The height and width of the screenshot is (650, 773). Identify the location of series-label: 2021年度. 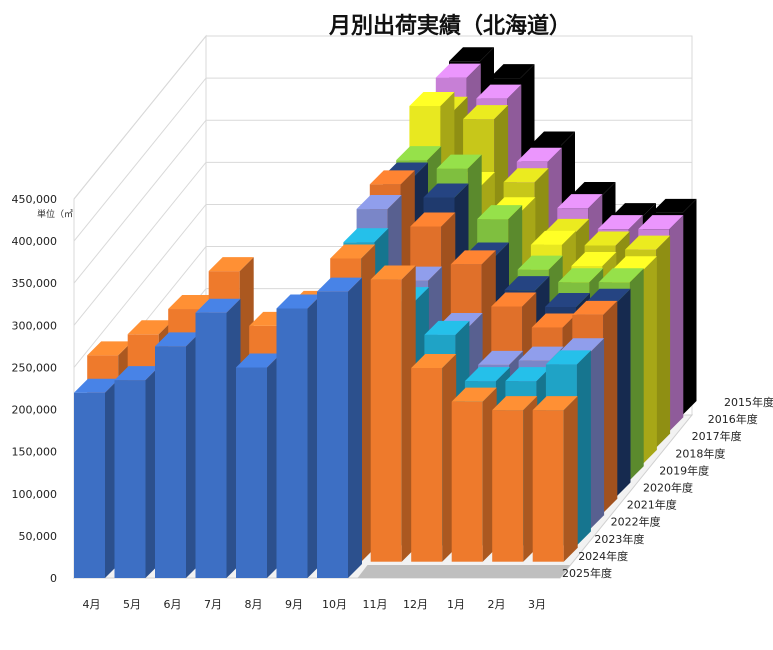
(652, 505).